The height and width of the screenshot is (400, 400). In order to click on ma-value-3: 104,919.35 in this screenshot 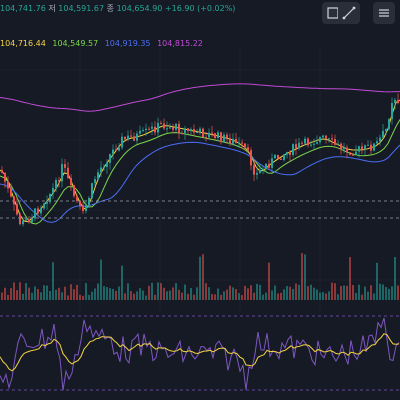, I will do `click(127, 43)`.